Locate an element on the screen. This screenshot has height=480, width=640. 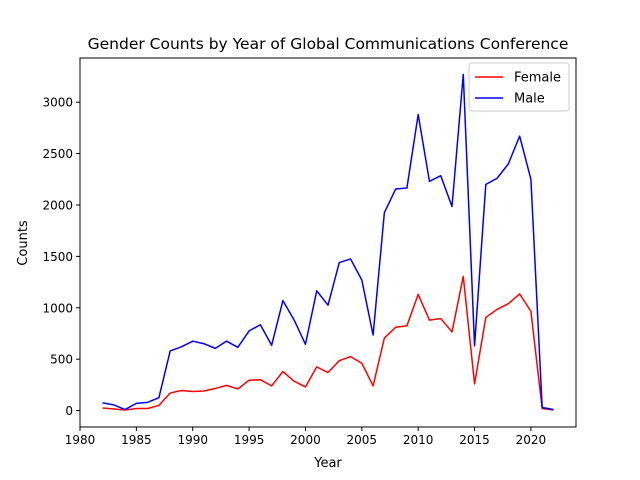
x-tick-label: 1995 is located at coordinates (249, 440).